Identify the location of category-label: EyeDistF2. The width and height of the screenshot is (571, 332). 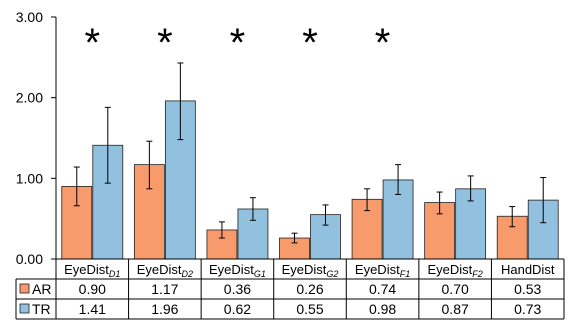
(454, 270).